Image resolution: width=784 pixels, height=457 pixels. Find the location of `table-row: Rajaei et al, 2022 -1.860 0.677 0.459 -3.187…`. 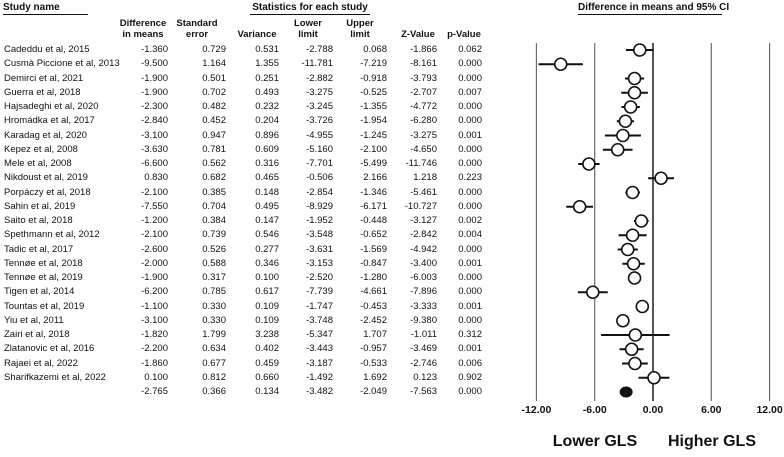

table-row: Rajaei et al, 2022 -1.860 0.677 0.459 -3.187… is located at coordinates (392, 364).